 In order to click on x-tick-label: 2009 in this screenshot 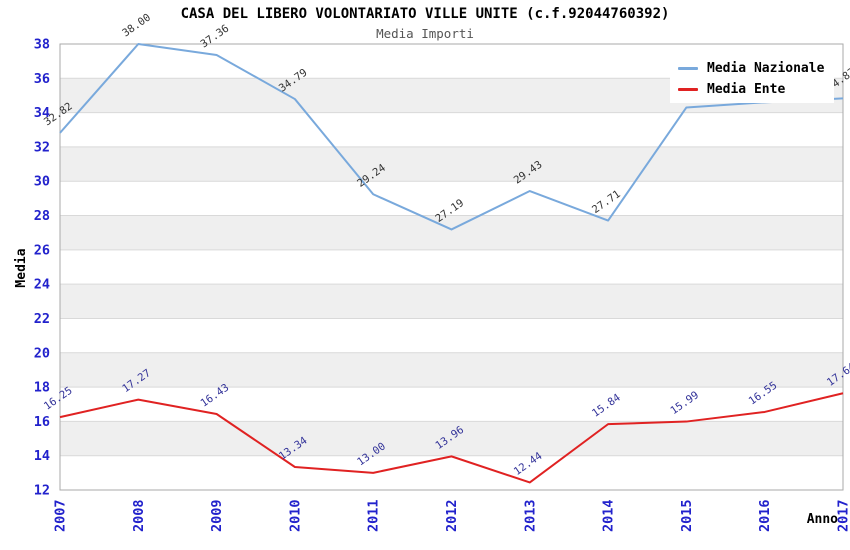, I will do `click(217, 515)`.